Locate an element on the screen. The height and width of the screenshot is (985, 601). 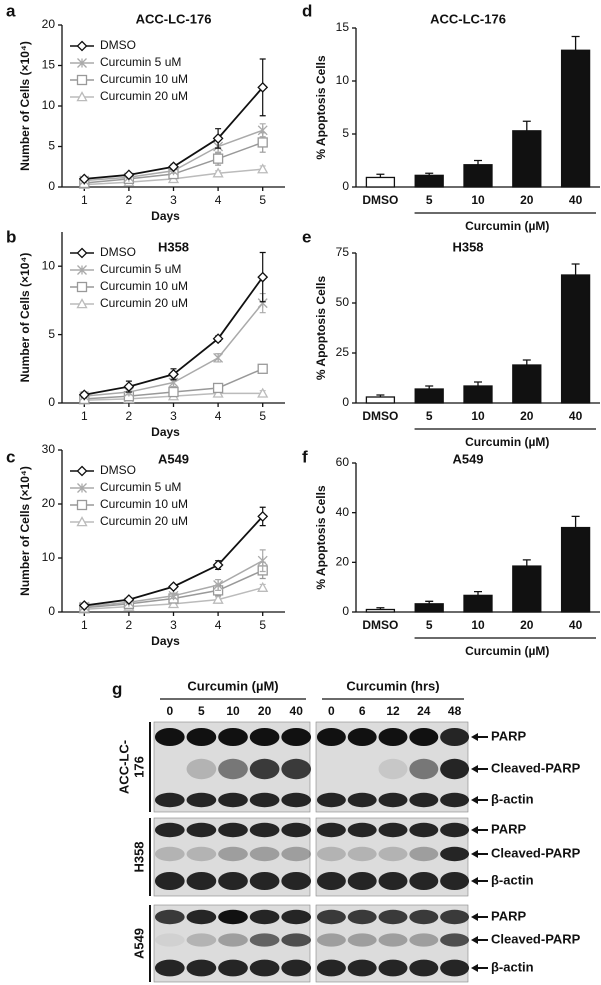
y-tick-label: 50 is located at coordinates (343, 302).